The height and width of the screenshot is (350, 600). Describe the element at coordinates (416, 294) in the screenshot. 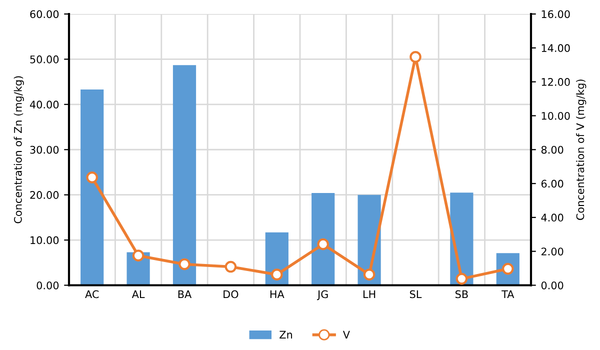

I see `x-tick-label: SL` at that location.